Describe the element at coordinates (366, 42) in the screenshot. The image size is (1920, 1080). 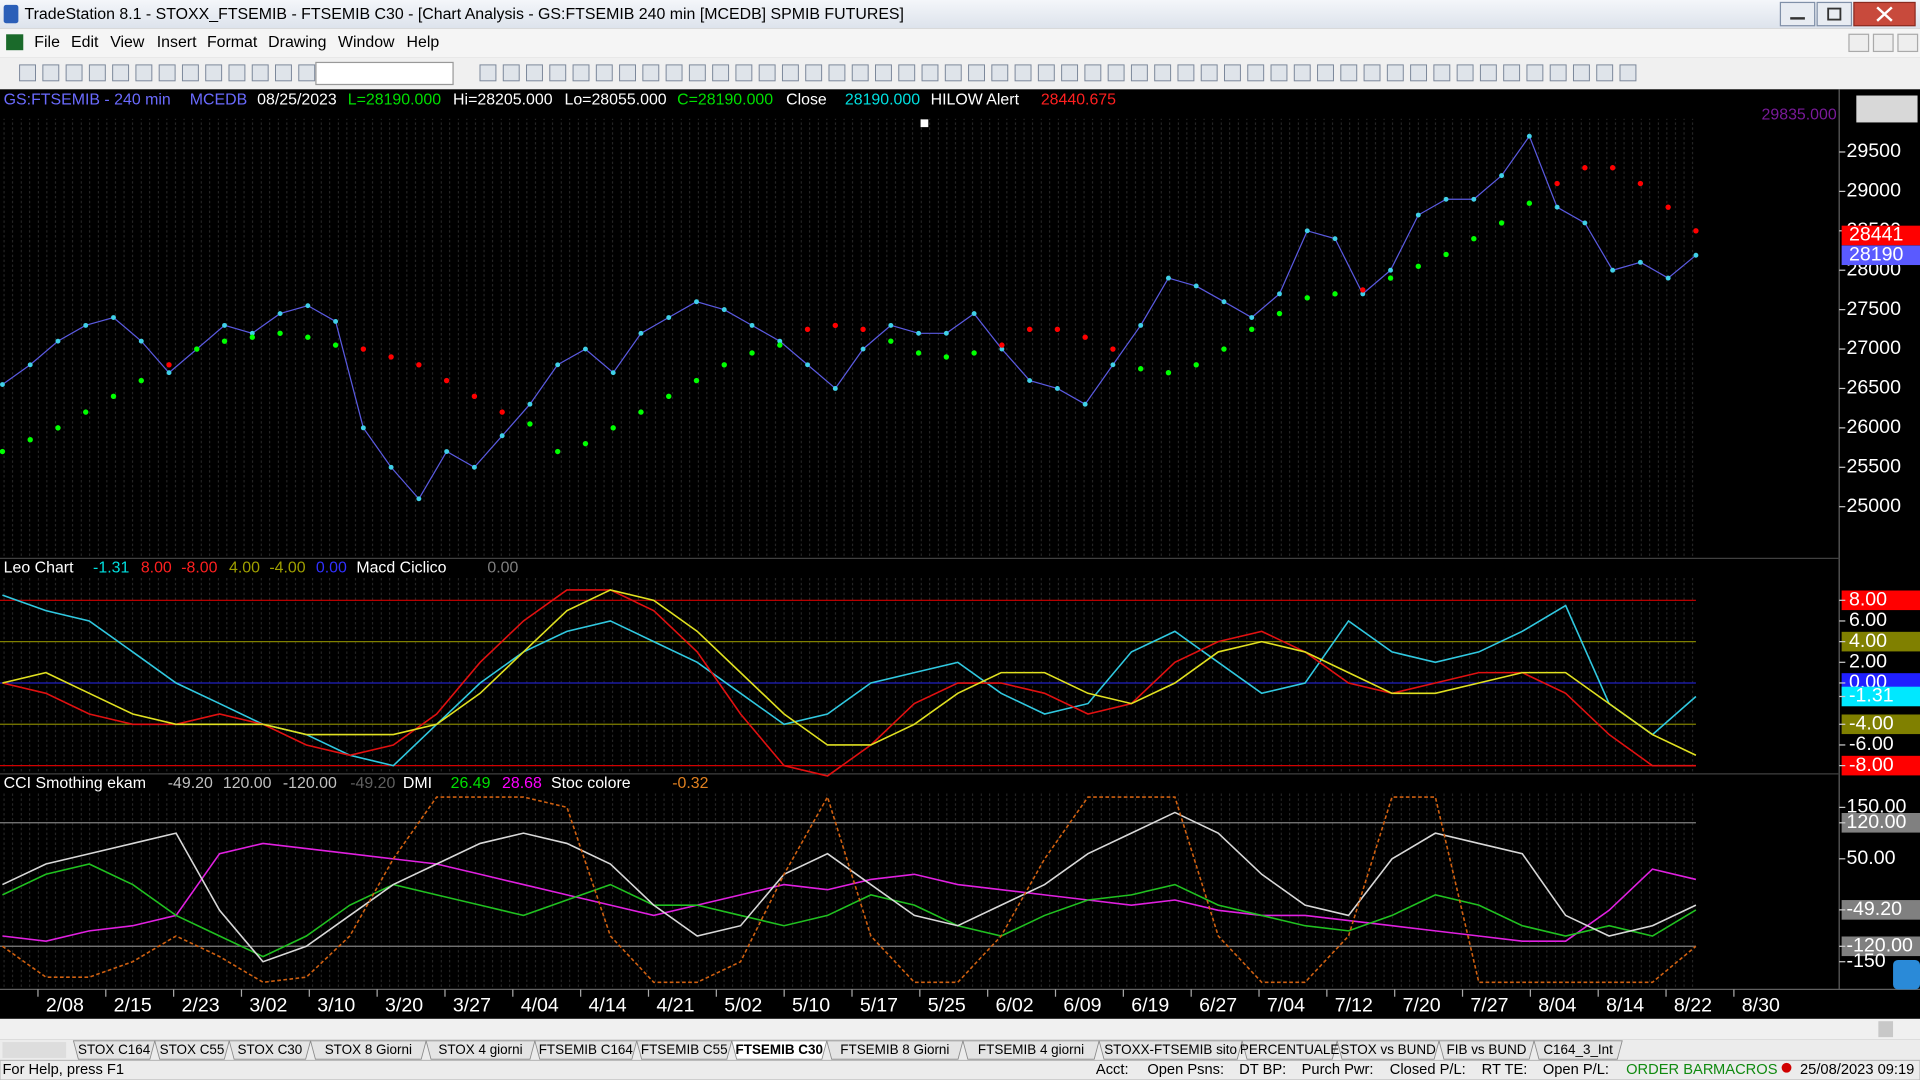
I see `menu-item: Window` at that location.